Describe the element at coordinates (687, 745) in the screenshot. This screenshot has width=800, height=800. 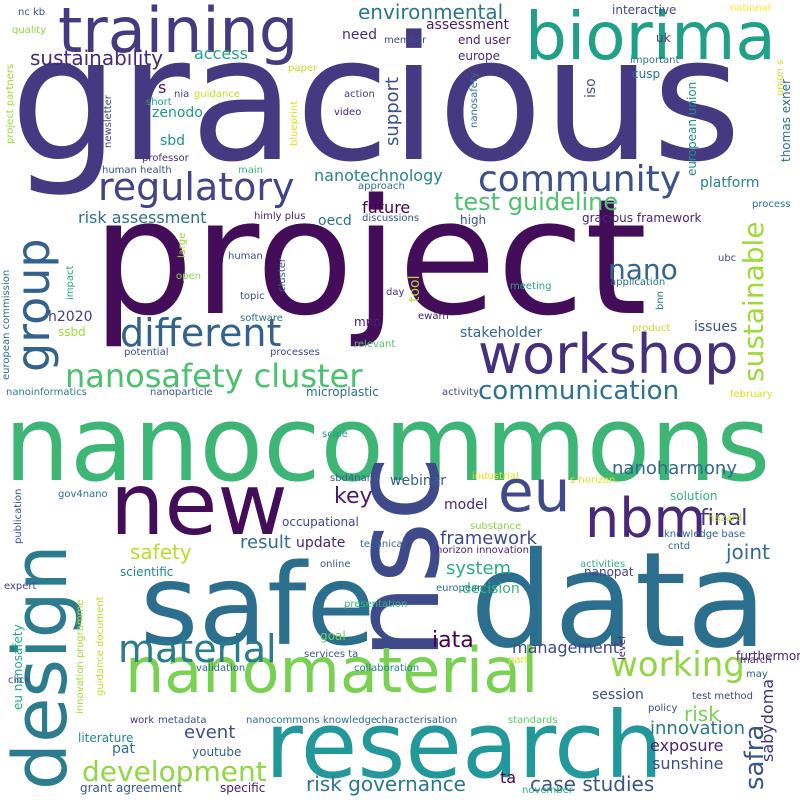
I see `word-exposure: exposure` at that location.